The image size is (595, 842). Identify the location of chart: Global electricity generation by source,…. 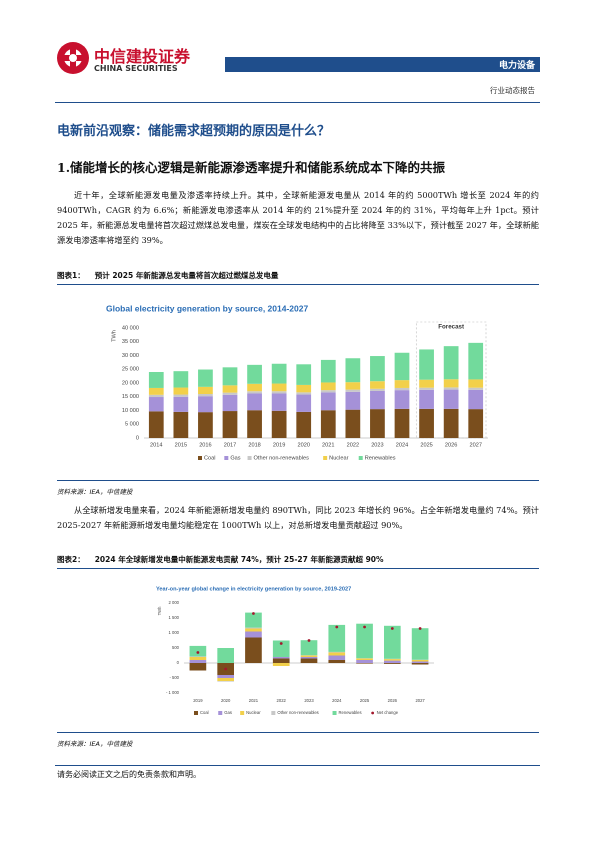
(297, 382).